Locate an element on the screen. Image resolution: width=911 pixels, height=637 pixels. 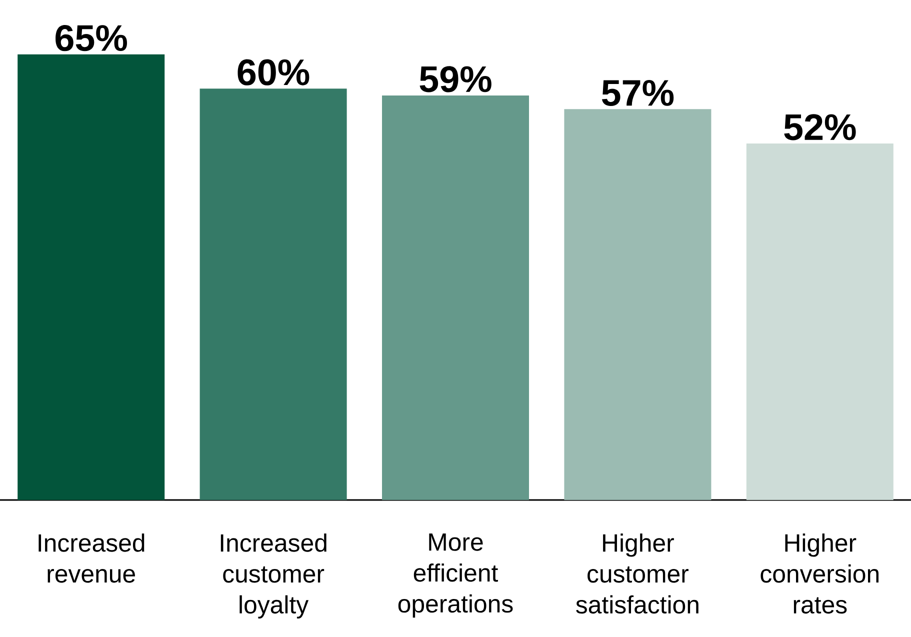
data-label: 65% is located at coordinates (91, 38).